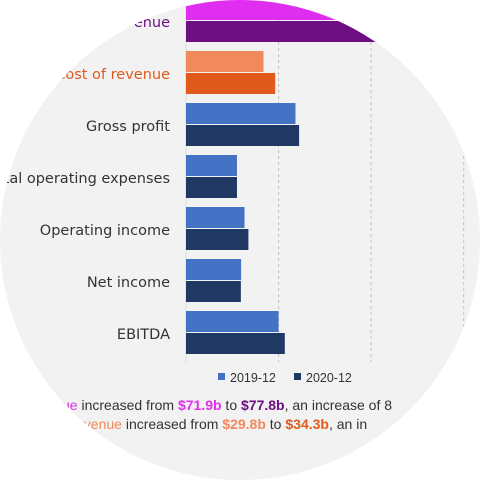 Image resolution: width=481 pixels, height=486 pixels. What do you see at coordinates (211, 165) in the screenshot?
I see `bar-total-operating-expenses-2019` at bounding box center [211, 165].